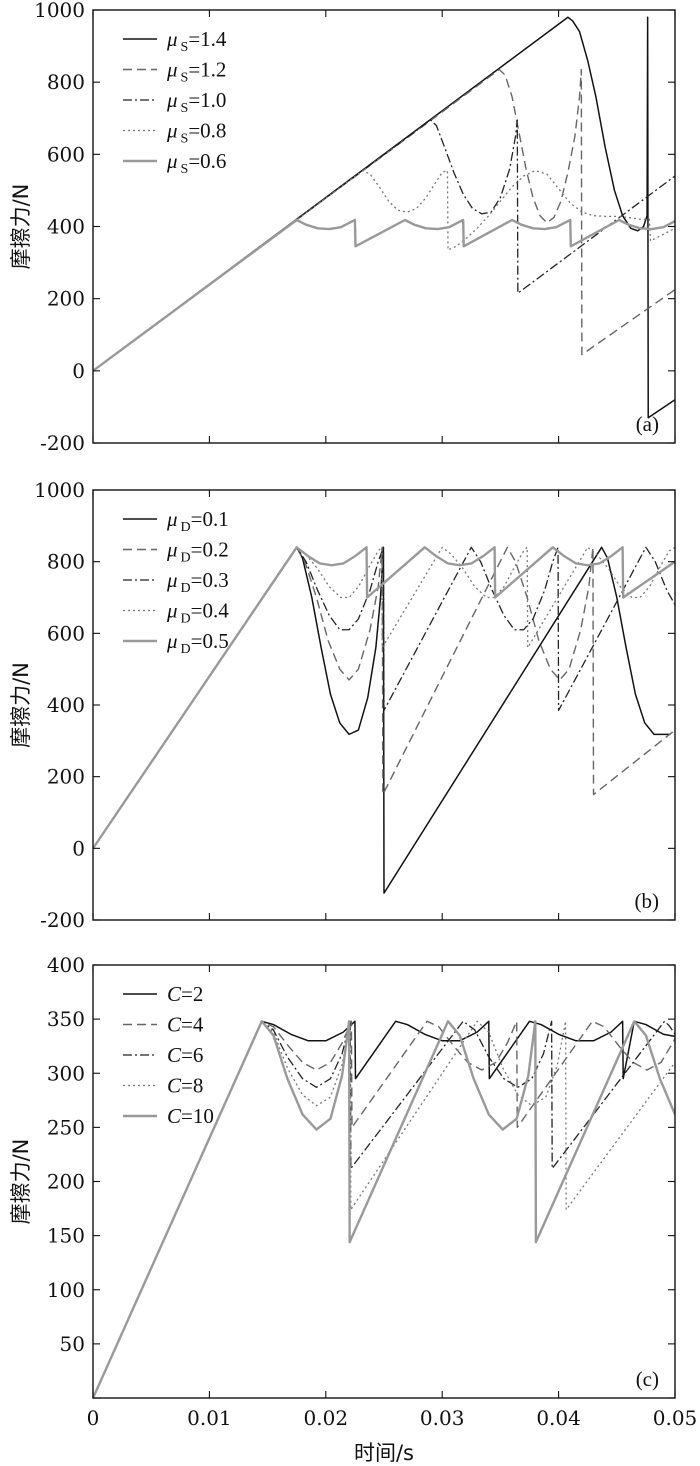  I want to click on x-tick-label: 0, so click(93, 1418).